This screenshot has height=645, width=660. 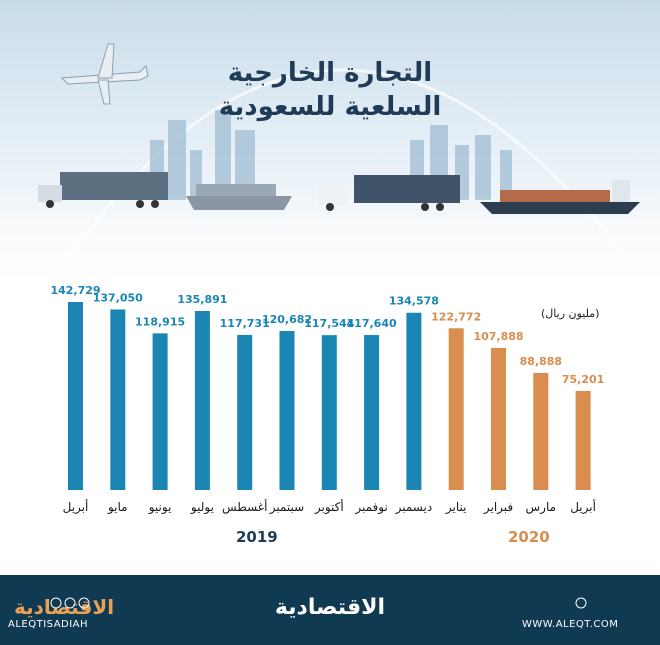 I want to click on value-label-8: 117,640, so click(x=372, y=323).